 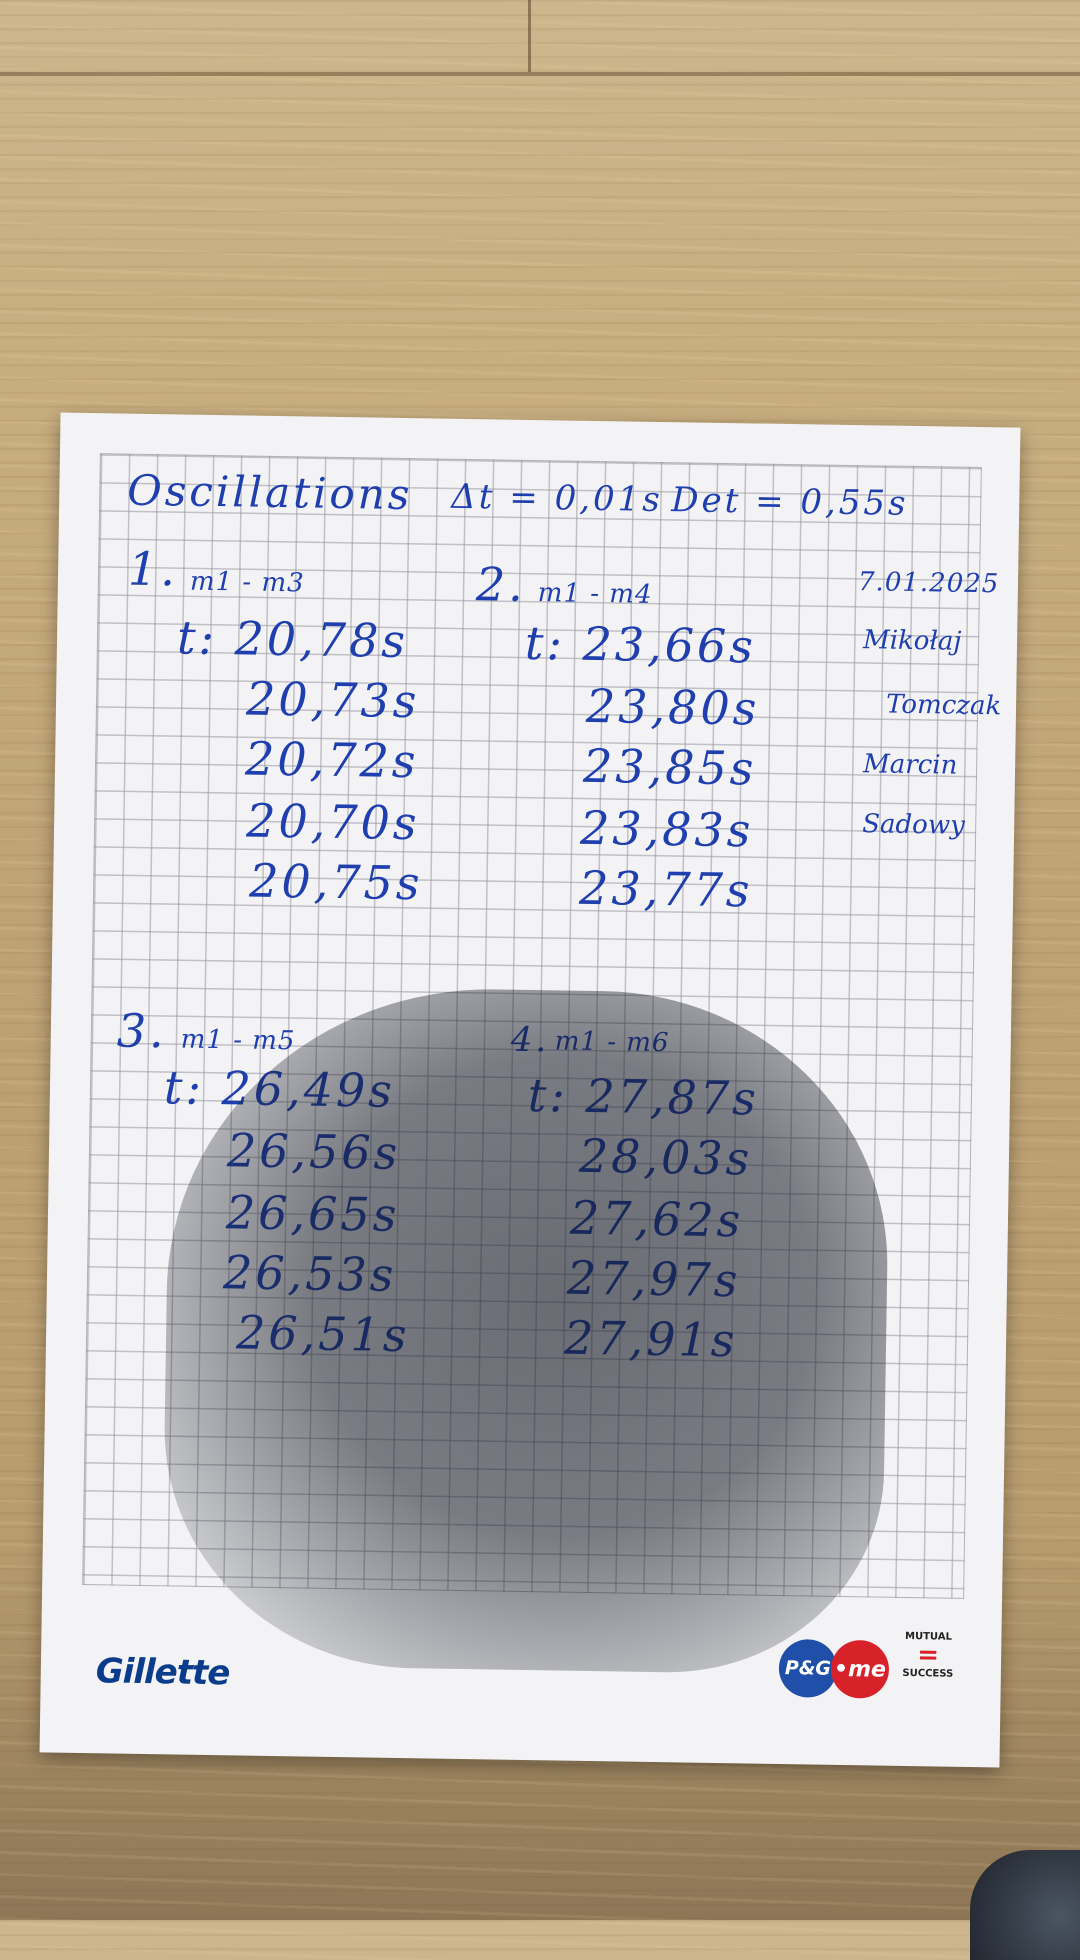 What do you see at coordinates (650, 1339) in the screenshot?
I see `section-4-time-5: 27,91s` at bounding box center [650, 1339].